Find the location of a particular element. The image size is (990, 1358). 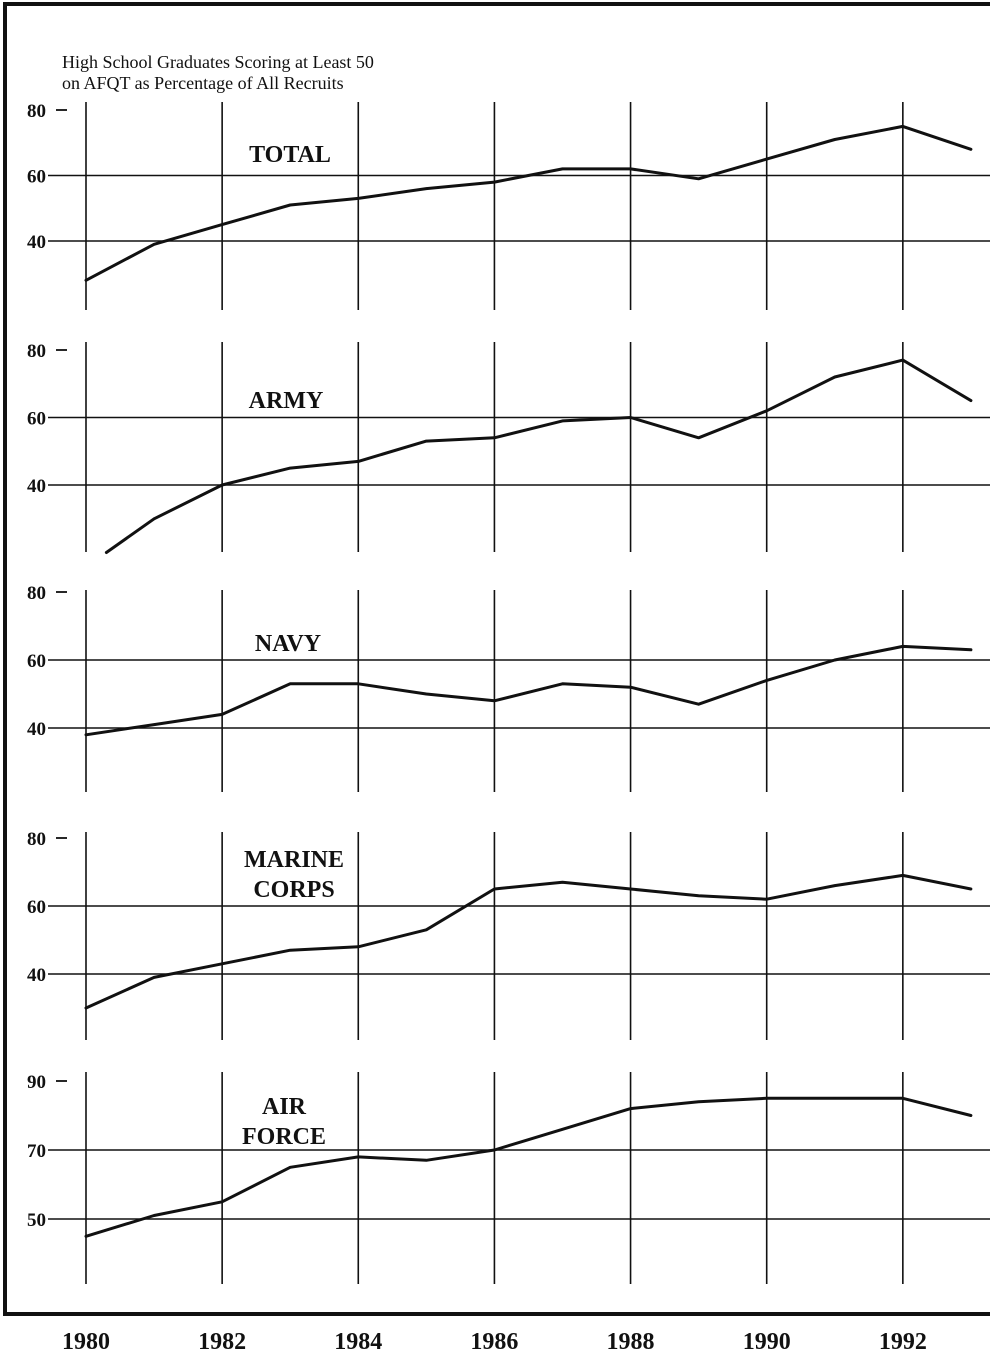

panel-label: AIR is located at coordinates (284, 1107).